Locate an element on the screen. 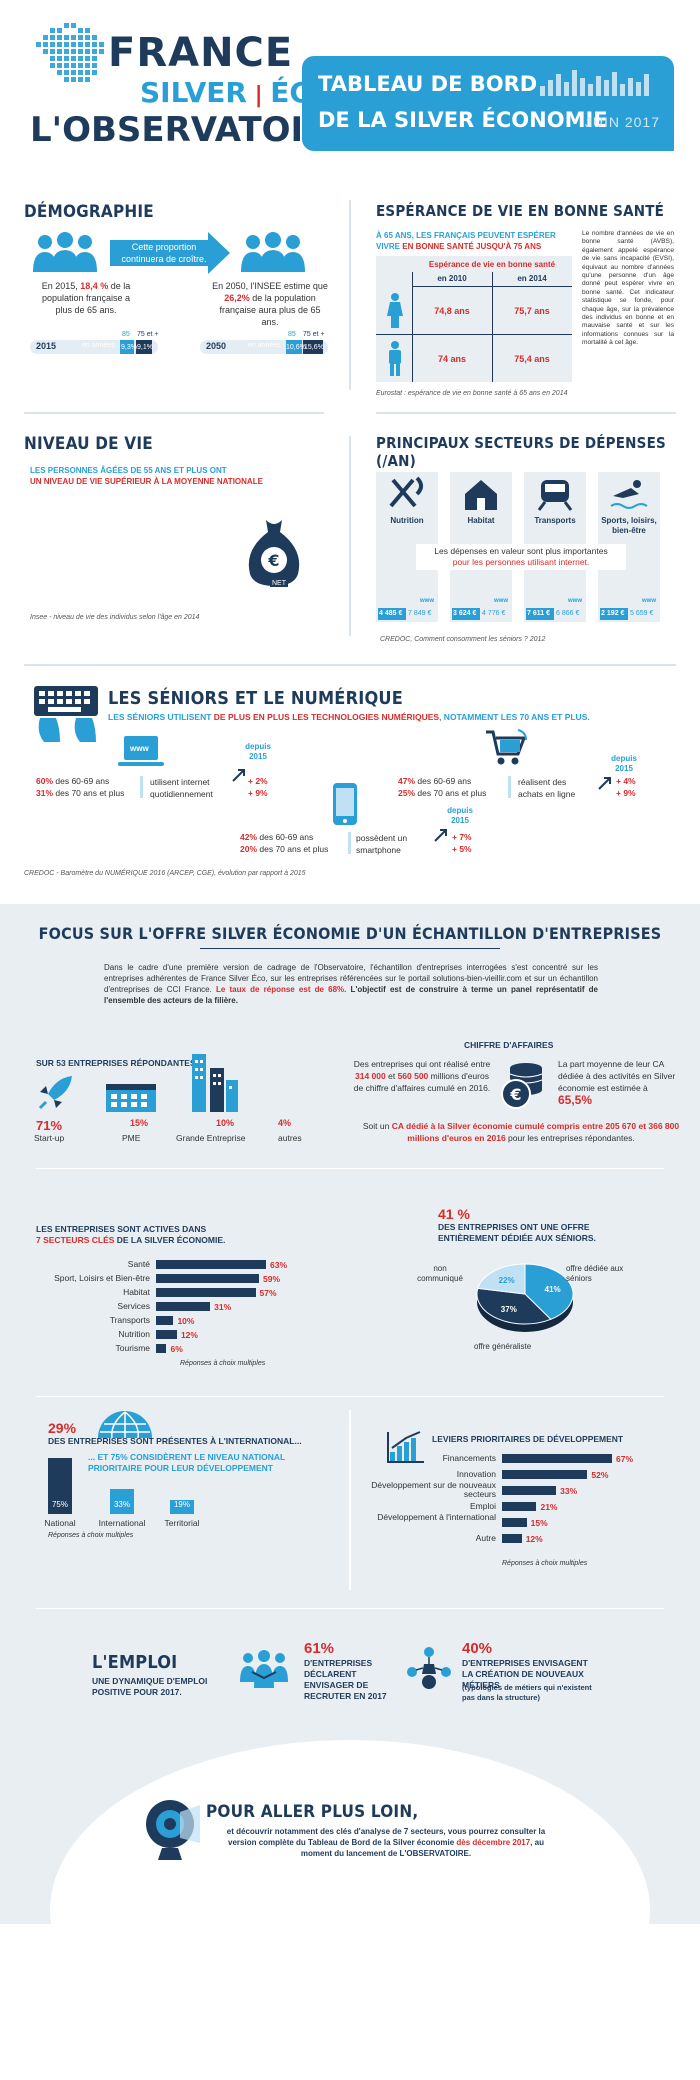 The image size is (700, 2080). pill-2015-bar2 is located at coordinates (144, 347).